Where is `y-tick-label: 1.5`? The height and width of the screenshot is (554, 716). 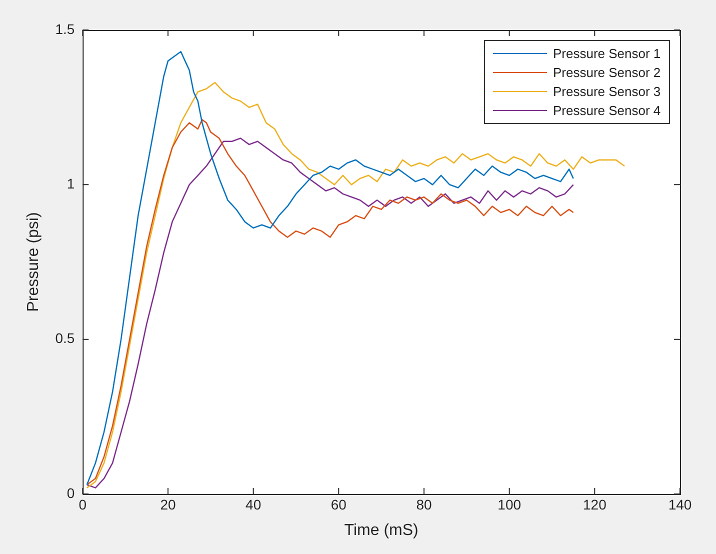
y-tick-label: 1.5 is located at coordinates (65, 28).